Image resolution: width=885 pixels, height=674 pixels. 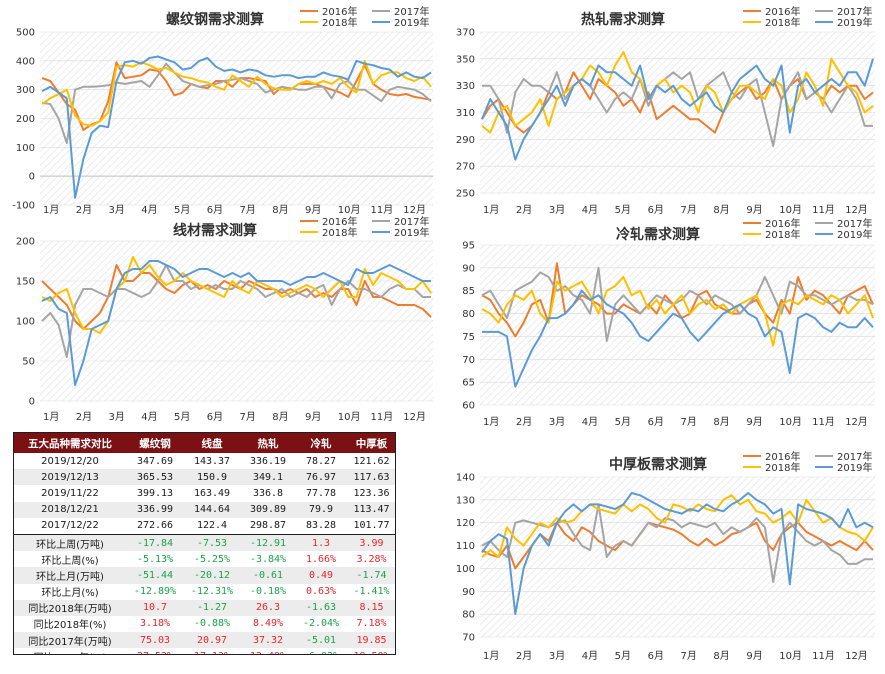 What do you see at coordinates (321, 607) in the screenshot?
I see `row-value: -1.63` at bounding box center [321, 607].